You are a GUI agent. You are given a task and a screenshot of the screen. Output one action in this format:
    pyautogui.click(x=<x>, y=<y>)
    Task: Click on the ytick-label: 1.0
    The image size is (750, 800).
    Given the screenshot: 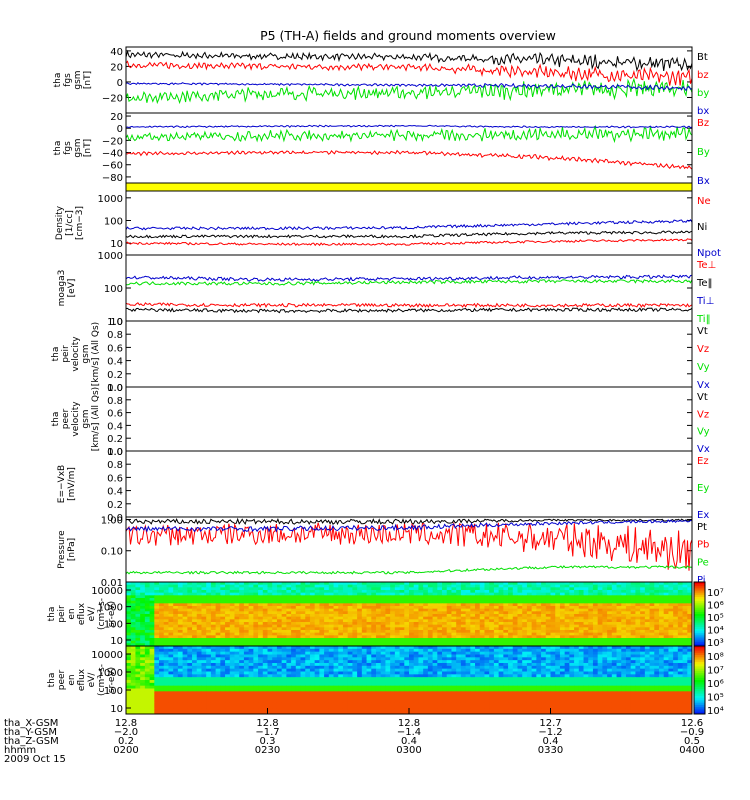 What is the action you would take?
    pyautogui.click(x=115, y=452)
    